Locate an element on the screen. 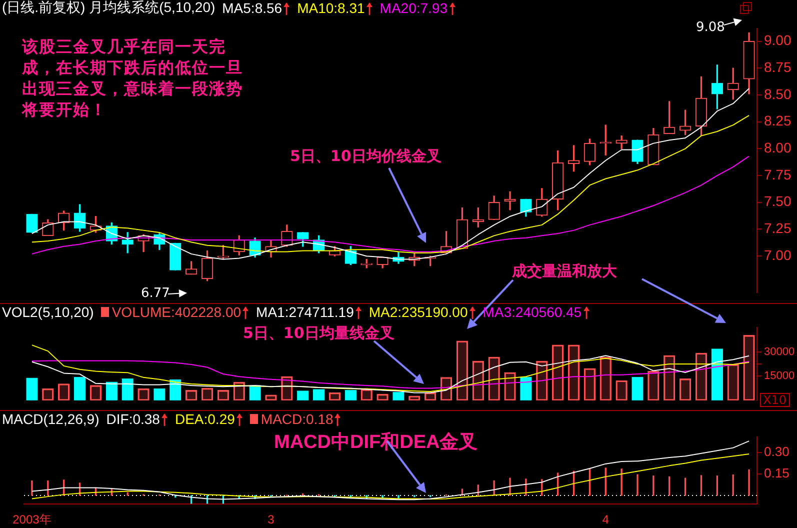  text: X10 is located at coordinates (775, 400).